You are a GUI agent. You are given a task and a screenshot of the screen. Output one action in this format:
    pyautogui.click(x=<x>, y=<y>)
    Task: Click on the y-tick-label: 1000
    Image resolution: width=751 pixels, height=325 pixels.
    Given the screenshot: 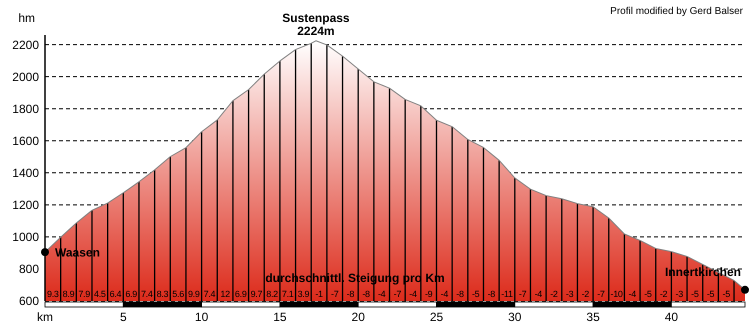 What is the action you would take?
    pyautogui.click(x=26, y=237)
    